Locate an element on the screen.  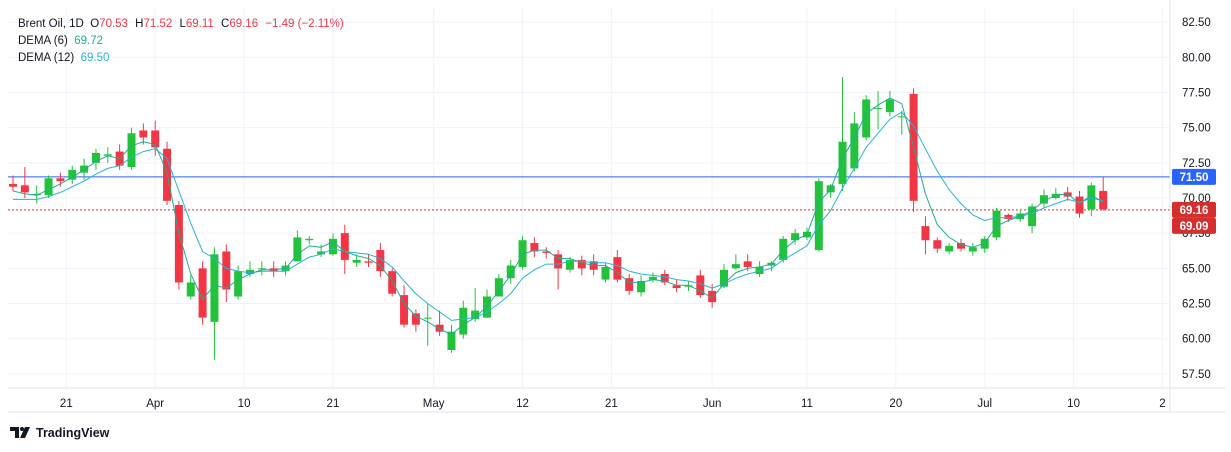
price-tags: 71.50 69.16 69.09 is located at coordinates (1194, 201).